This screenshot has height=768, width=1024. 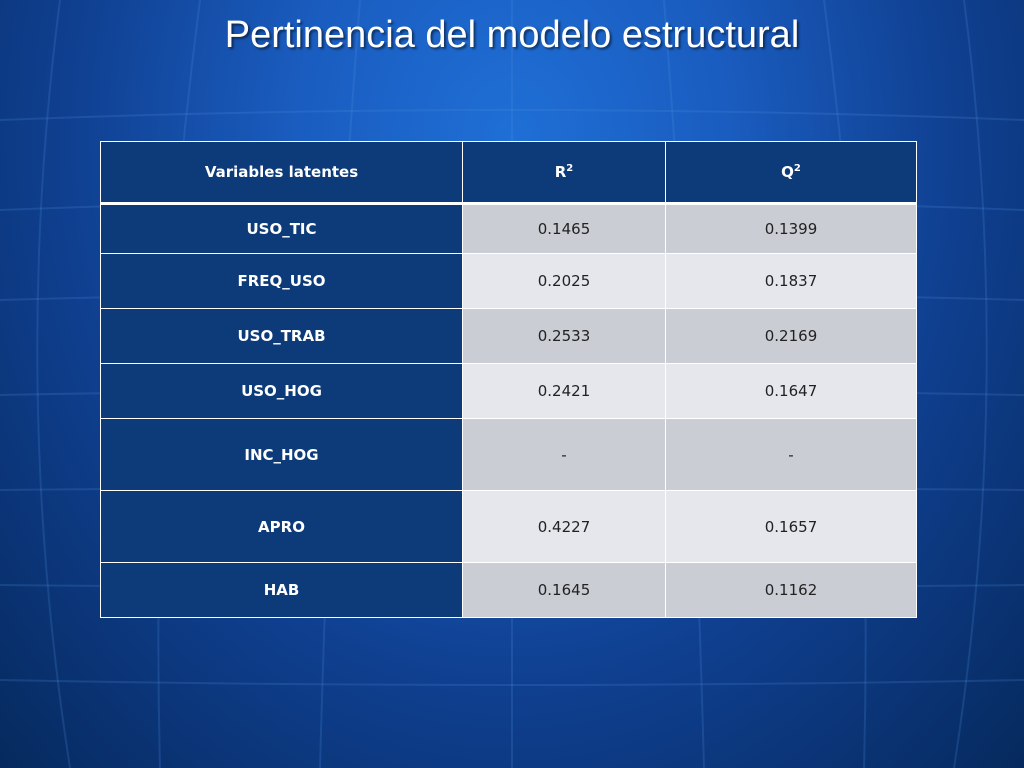 I want to click on row-r2: 0.1465, so click(x=564, y=228).